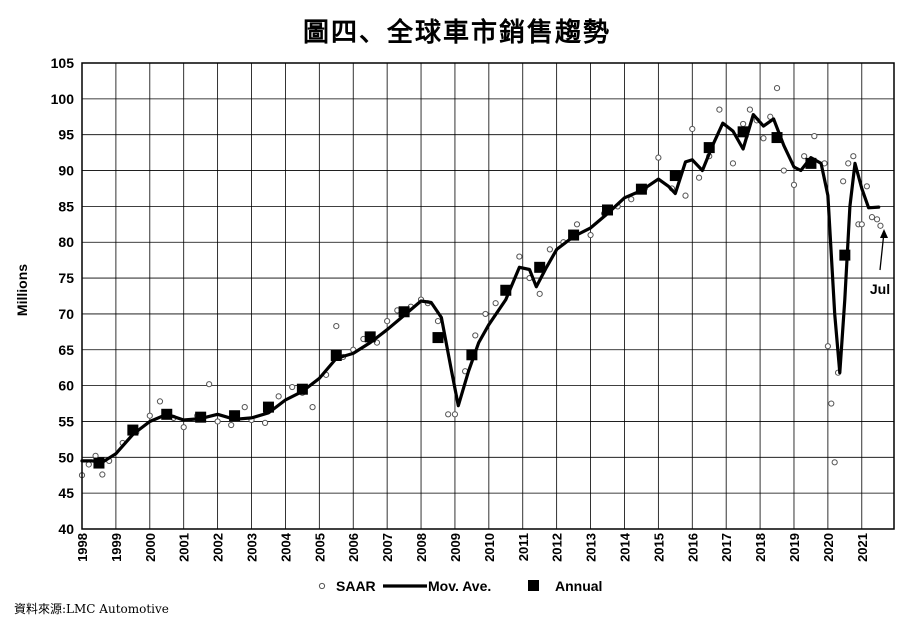 The width and height of the screenshot is (914, 629). Describe the element at coordinates (66, 206) in the screenshot. I see `y-tick-label: 85` at that location.